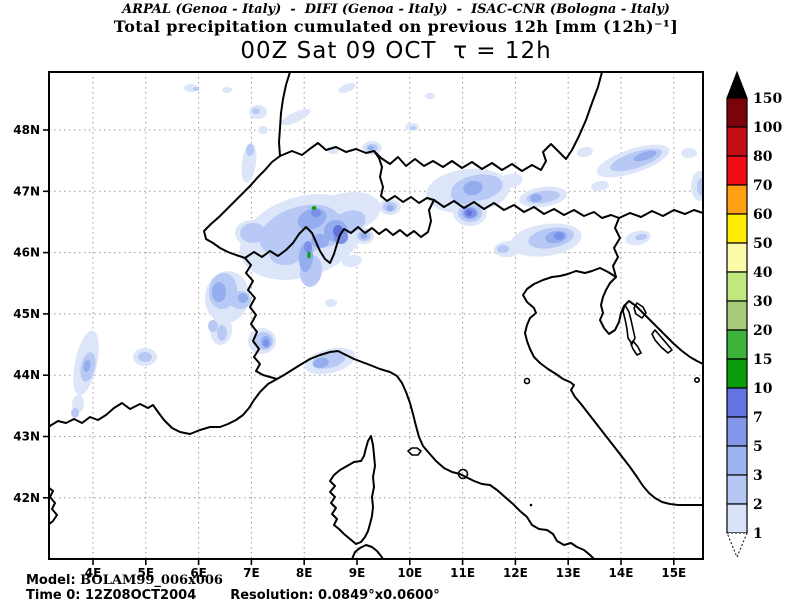 The width and height of the screenshot is (792, 612). I want to click on border-france-germany, so click(284, 114).